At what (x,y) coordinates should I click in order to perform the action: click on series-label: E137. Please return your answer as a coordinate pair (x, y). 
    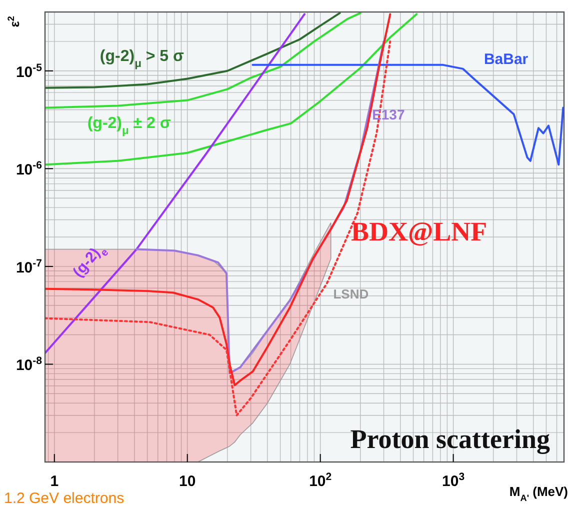
    Looking at the image, I should click on (388, 114).